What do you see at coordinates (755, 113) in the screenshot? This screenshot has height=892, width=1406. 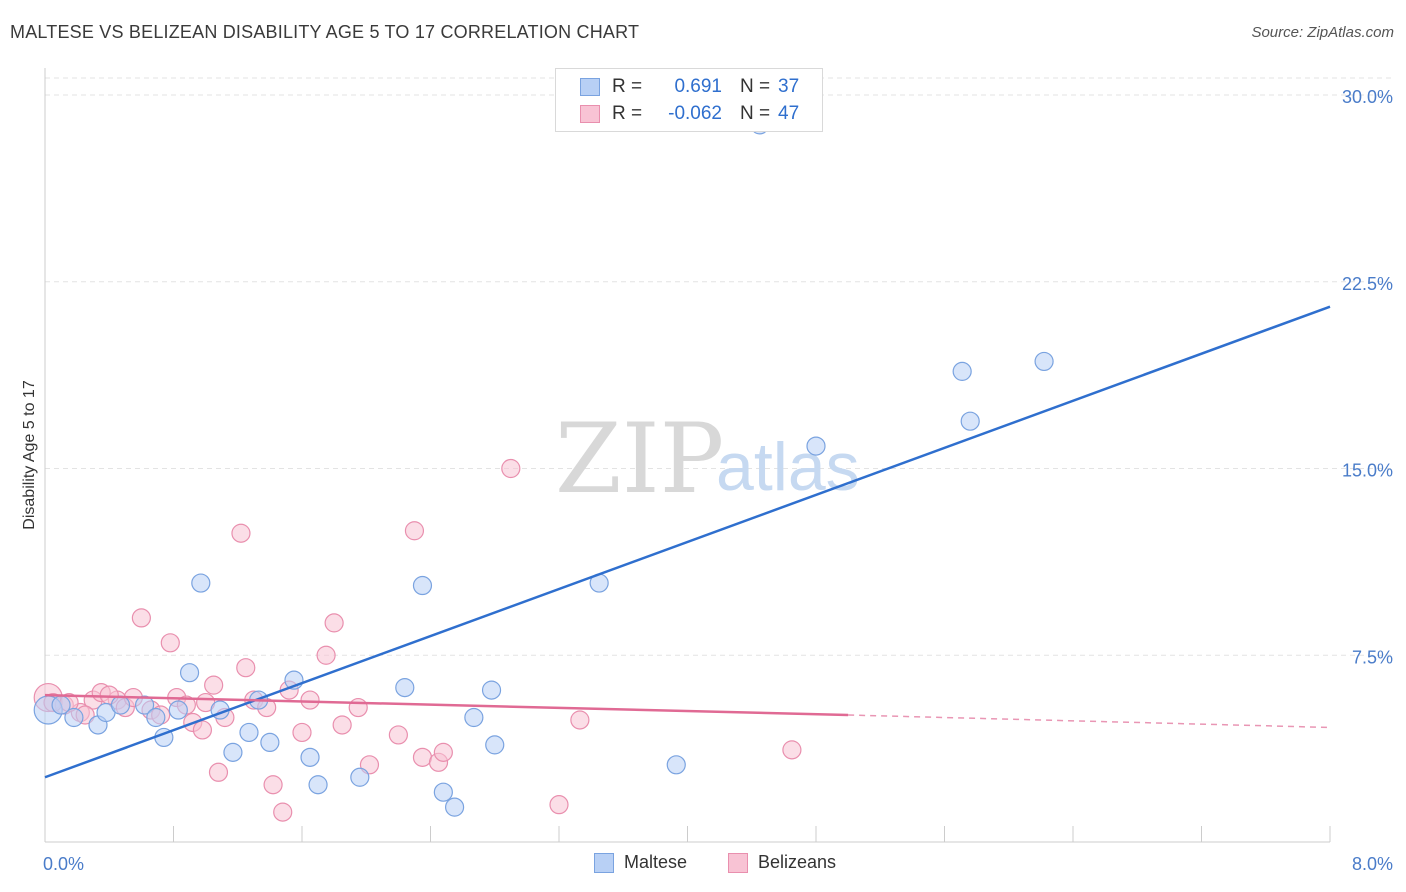 I see `belizeans-n-label: N =` at bounding box center [755, 113].